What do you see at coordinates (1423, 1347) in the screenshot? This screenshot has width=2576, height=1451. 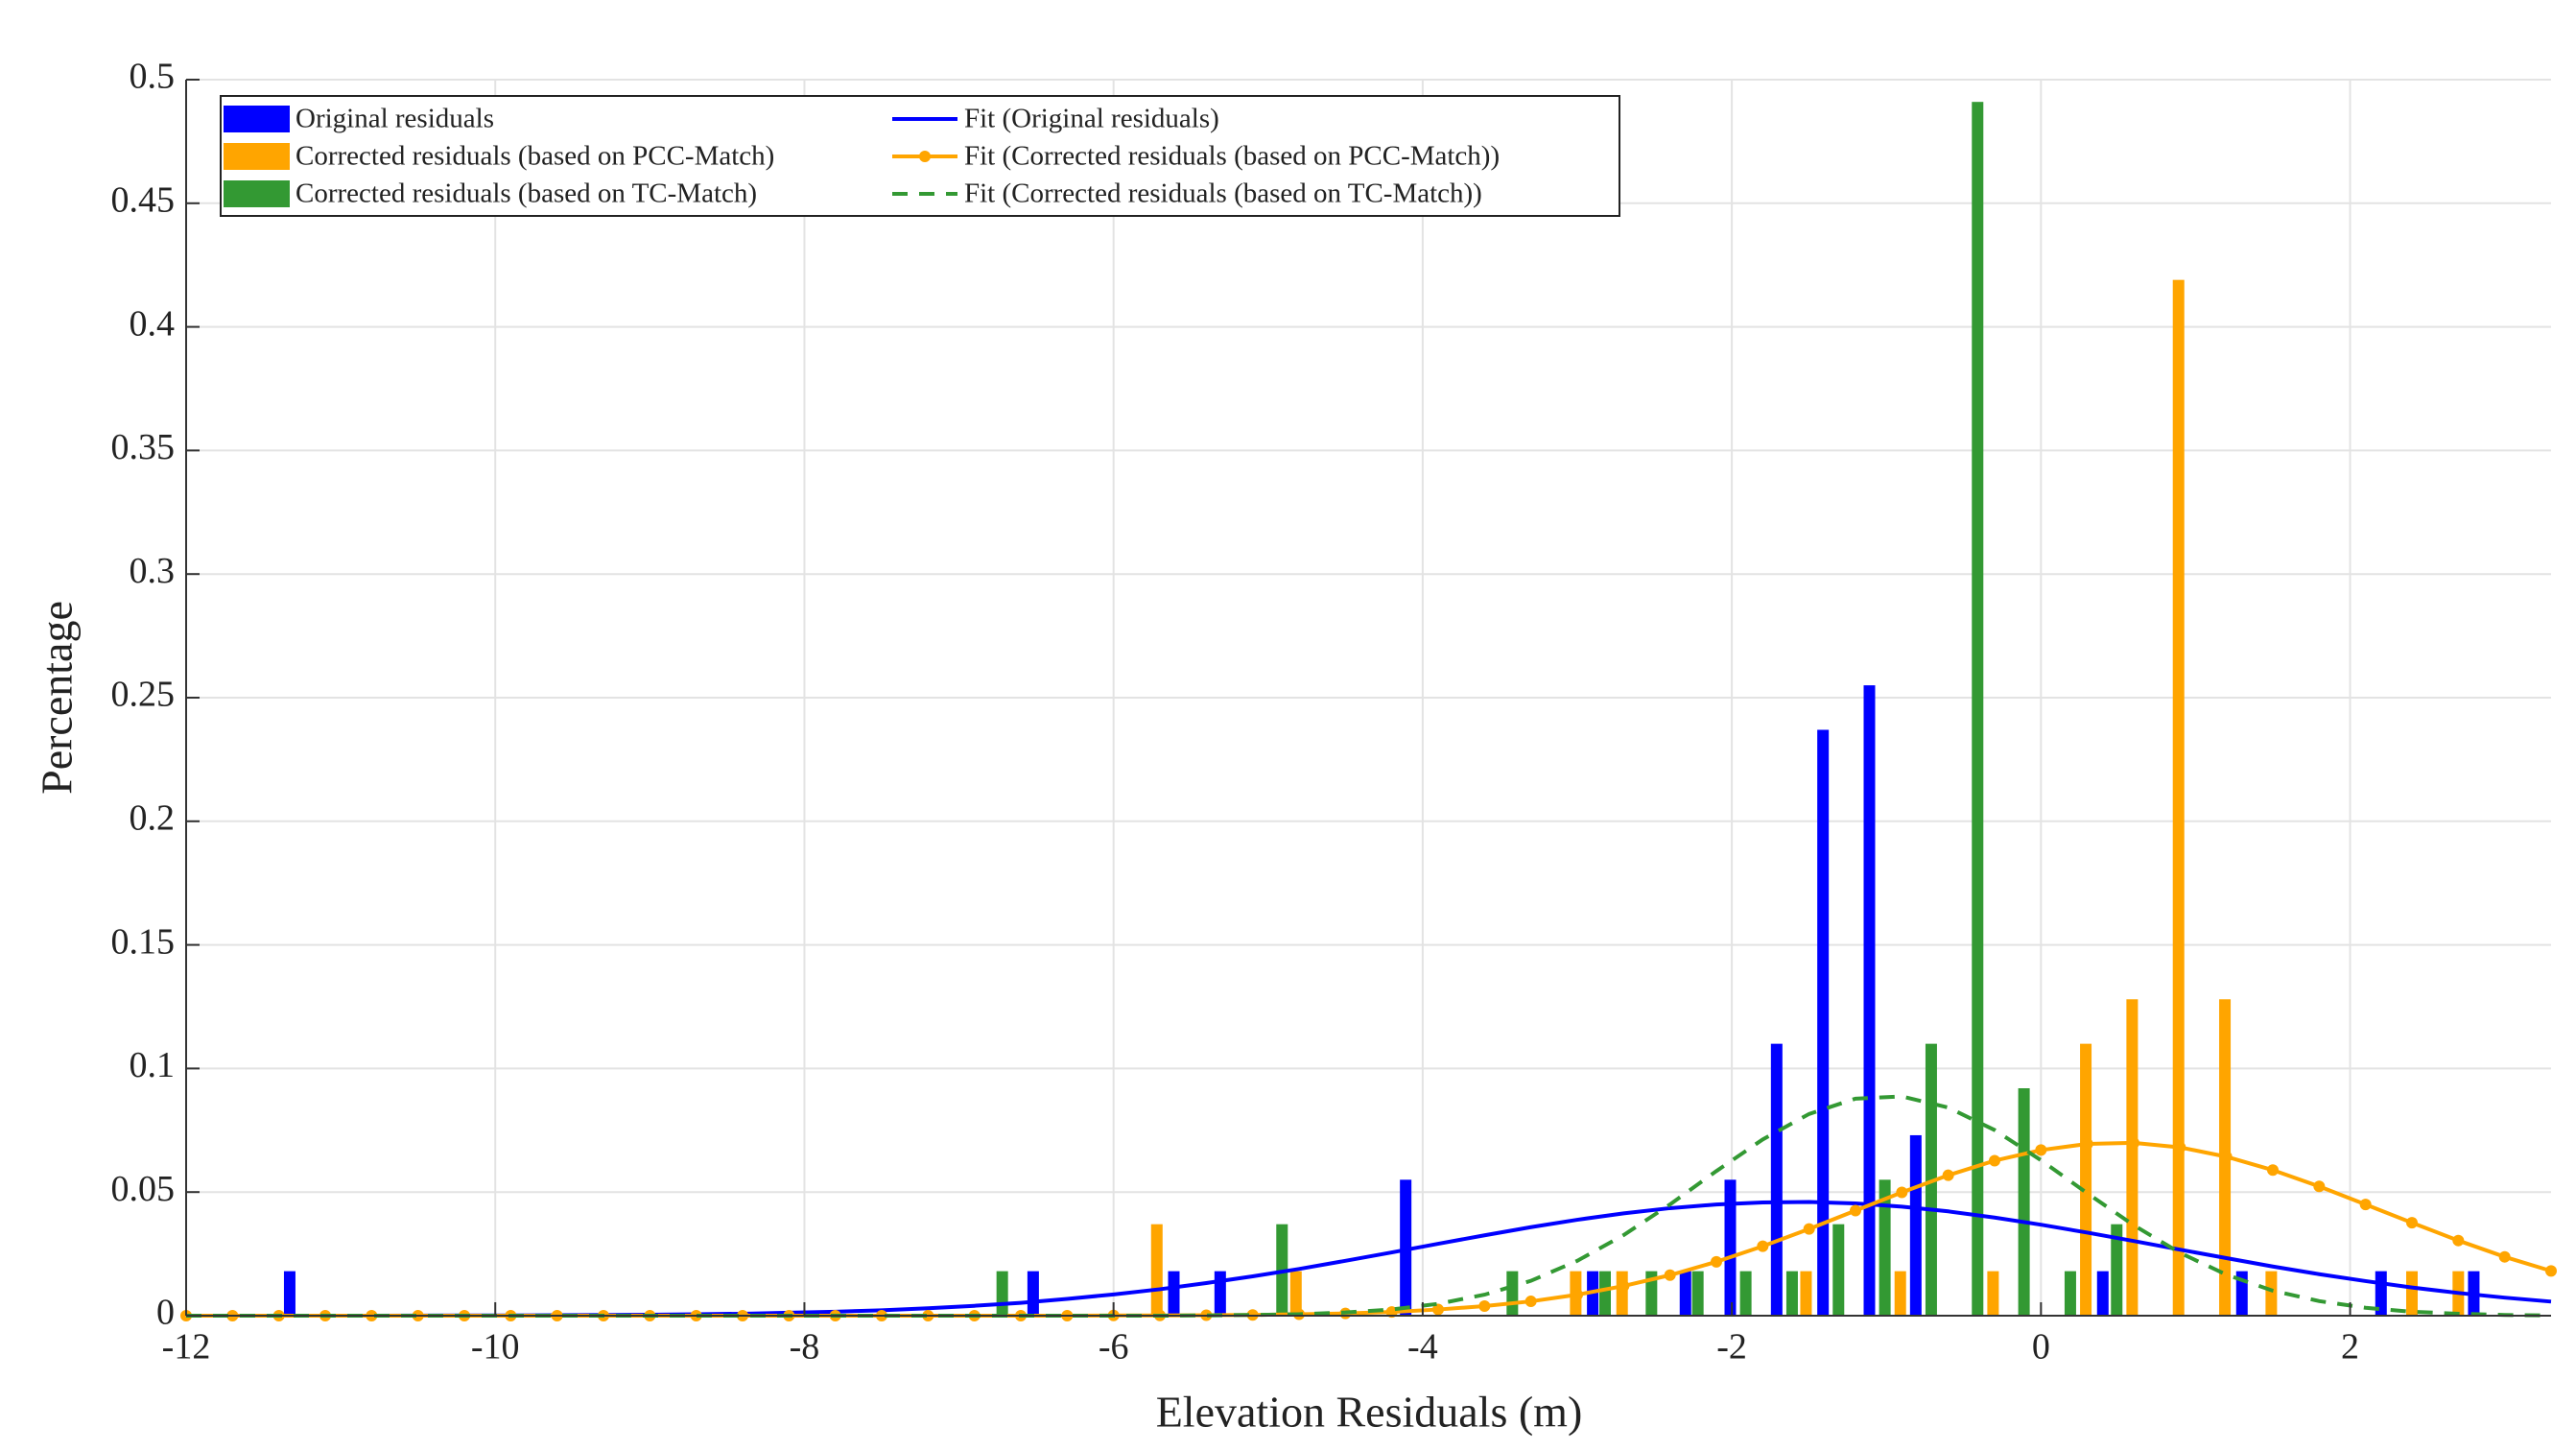 I see `x-tick-label: -4` at bounding box center [1423, 1347].